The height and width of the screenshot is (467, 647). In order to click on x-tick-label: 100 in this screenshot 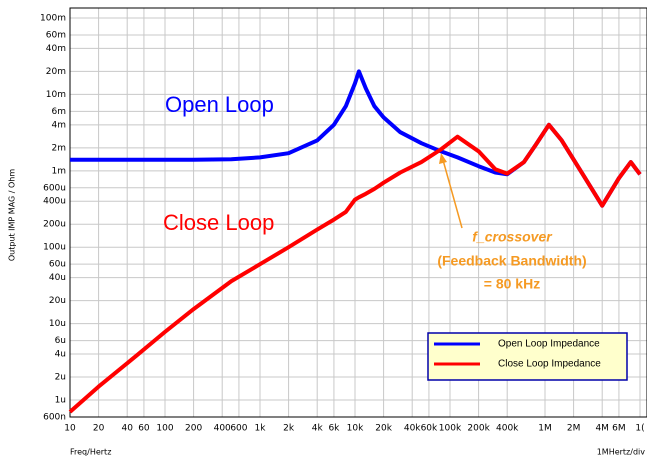, I will do `click(164, 429)`.